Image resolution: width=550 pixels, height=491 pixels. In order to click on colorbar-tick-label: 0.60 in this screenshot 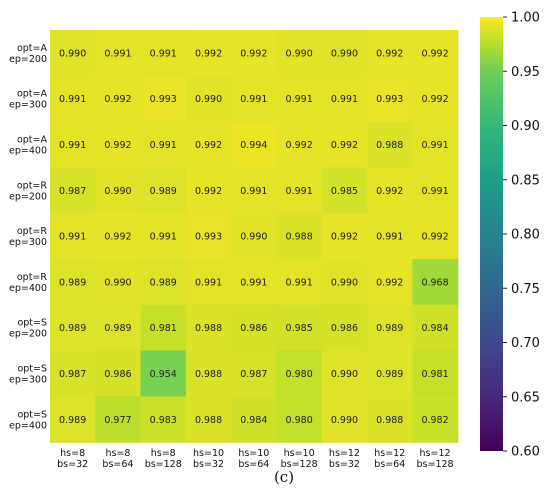, I will do `click(525, 452)`.